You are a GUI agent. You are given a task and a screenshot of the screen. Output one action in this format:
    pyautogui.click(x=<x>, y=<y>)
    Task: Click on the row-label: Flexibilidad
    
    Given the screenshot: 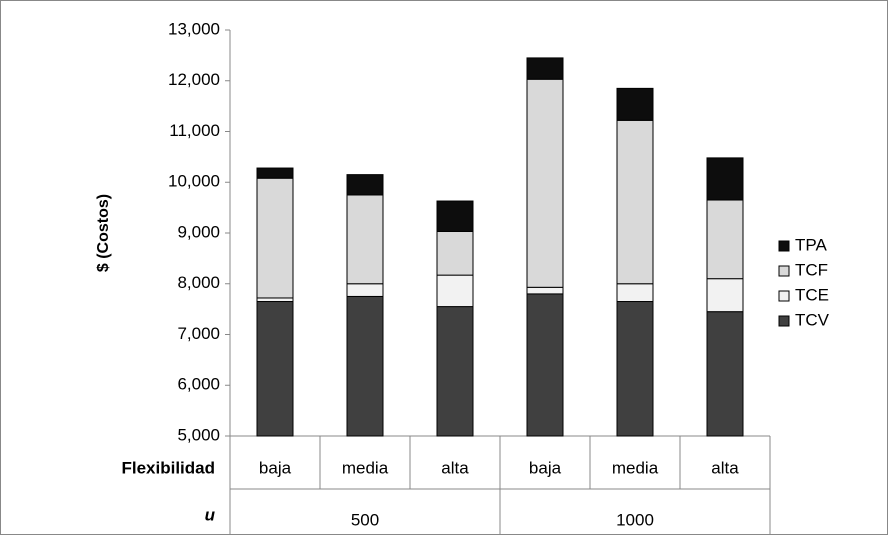 What is the action you would take?
    pyautogui.click(x=168, y=467)
    